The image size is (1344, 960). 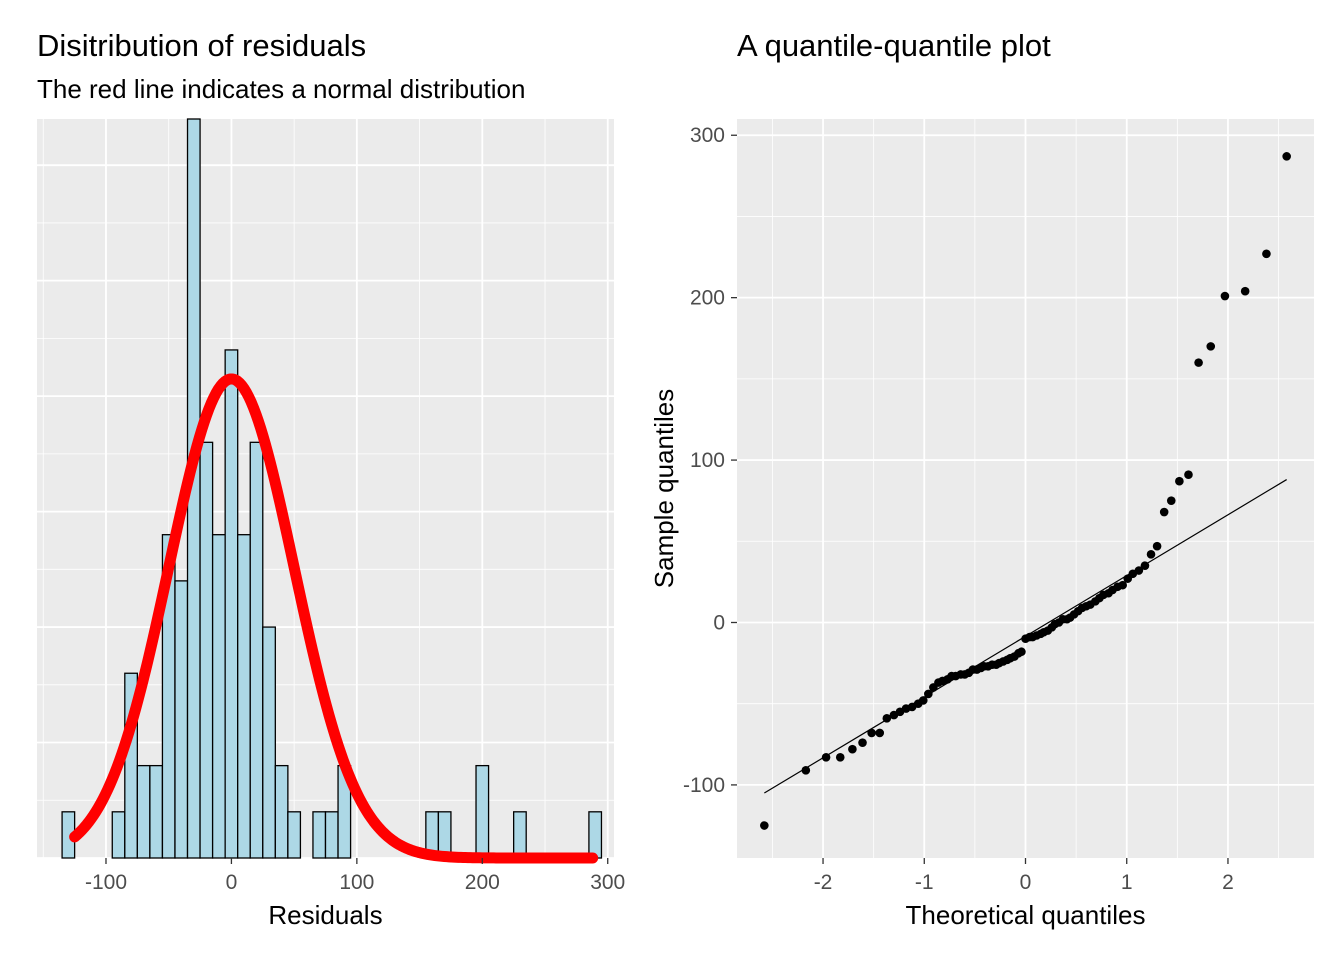 What do you see at coordinates (704, 785) in the screenshot?
I see `y-tick-label: -100` at bounding box center [704, 785].